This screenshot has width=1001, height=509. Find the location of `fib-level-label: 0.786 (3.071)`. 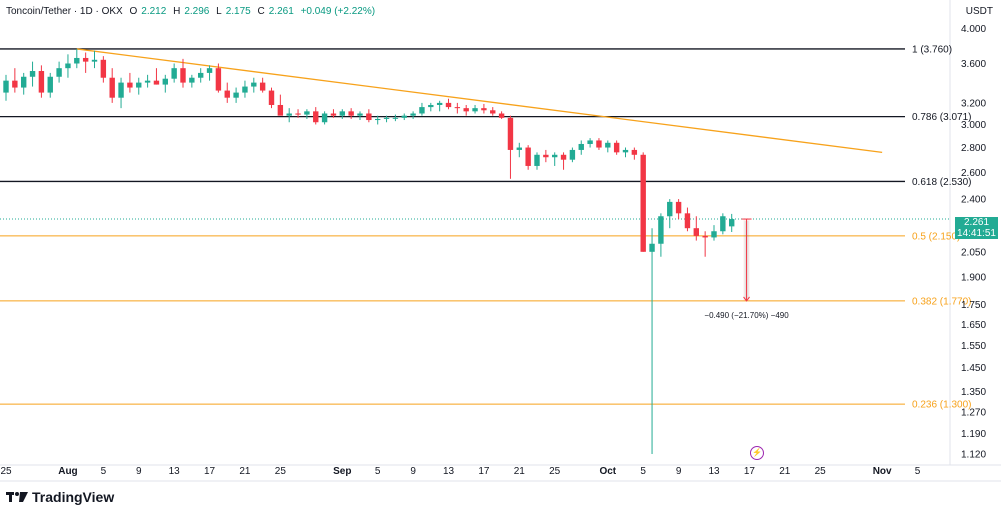

fib-level-label: 0.786 (3.071) is located at coordinates (942, 117).